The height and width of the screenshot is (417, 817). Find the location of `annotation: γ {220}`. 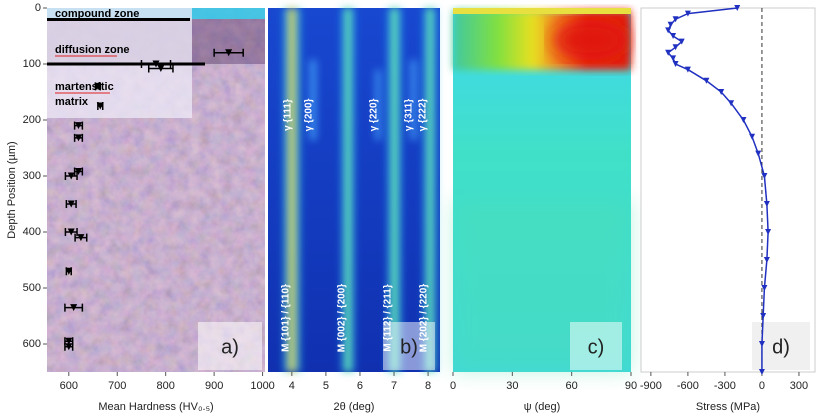

annotation: γ {220} is located at coordinates (374, 114).